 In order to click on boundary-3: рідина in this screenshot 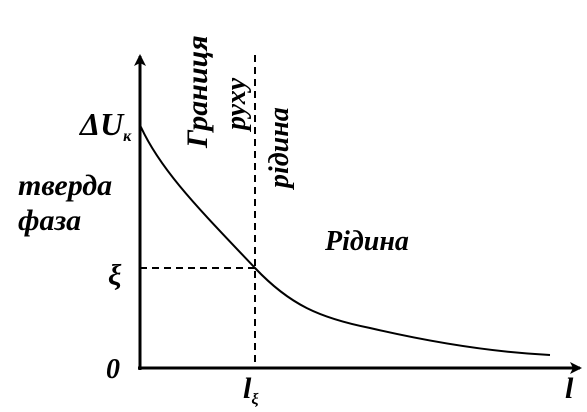, I will do `click(279, 148)`.